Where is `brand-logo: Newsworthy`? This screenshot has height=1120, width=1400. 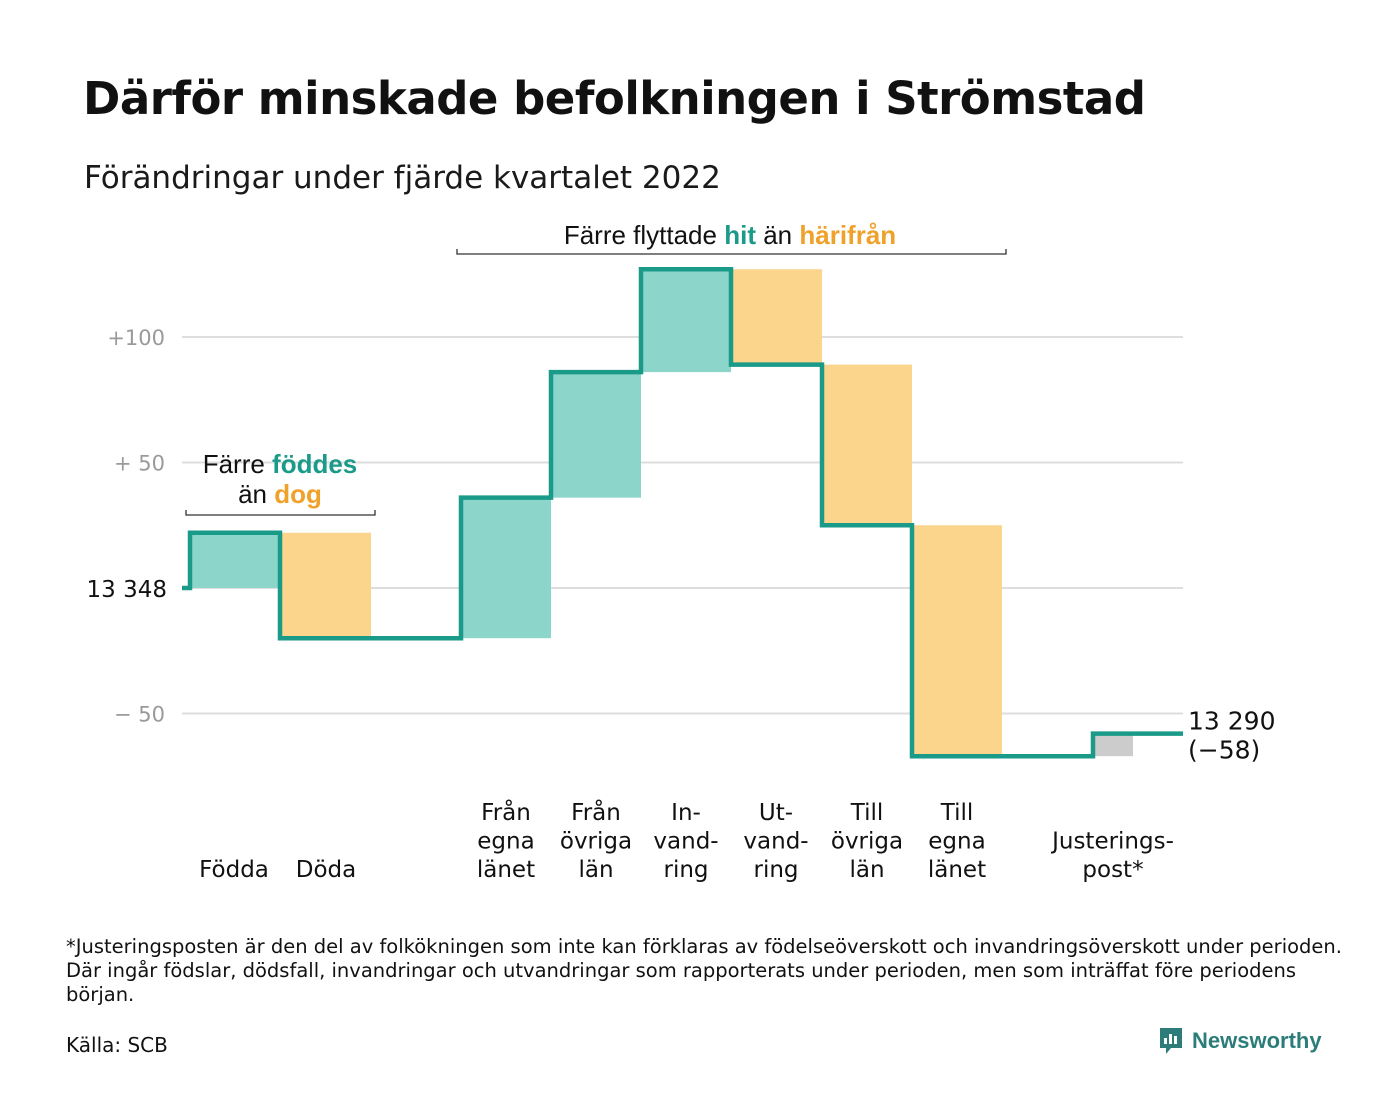
brand-logo: Newsworthy is located at coordinates (1240, 1041).